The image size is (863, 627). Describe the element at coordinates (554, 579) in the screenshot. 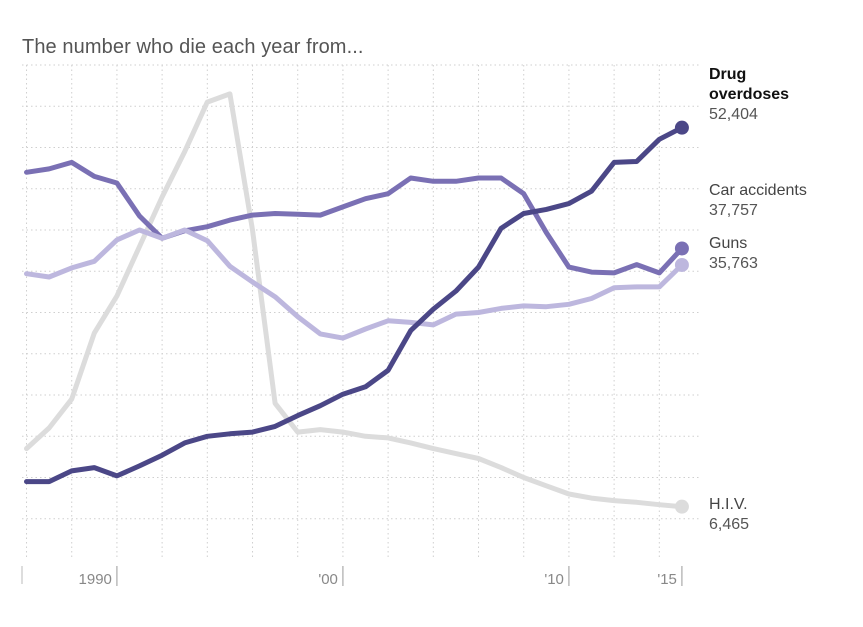

I see `x-tick-label: '10` at that location.